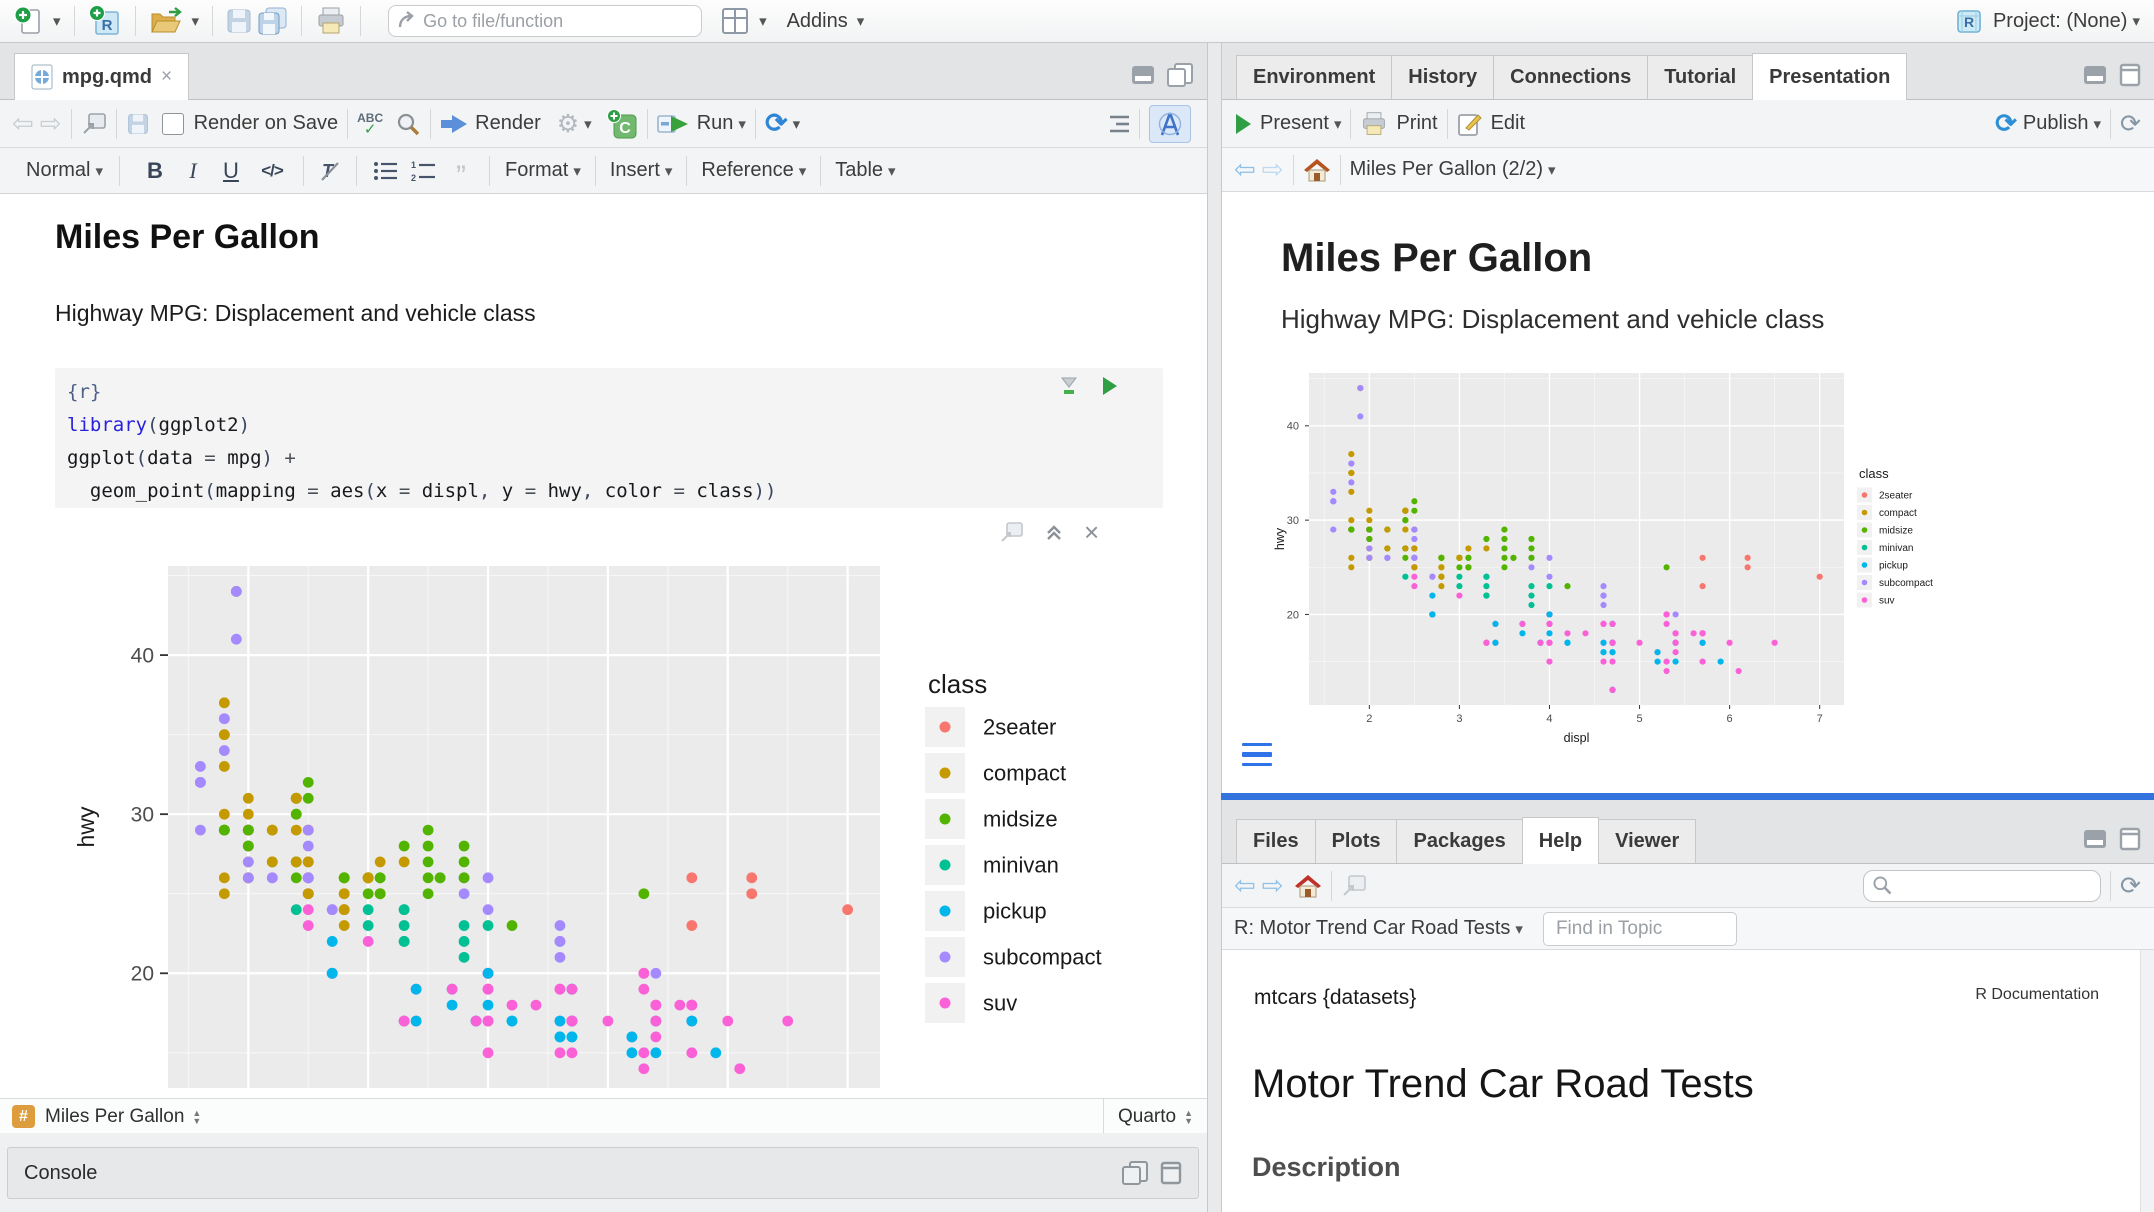 This screenshot has width=2154, height=1212. What do you see at coordinates (735, 21) in the screenshot?
I see `panes-layout-icon` at bounding box center [735, 21].